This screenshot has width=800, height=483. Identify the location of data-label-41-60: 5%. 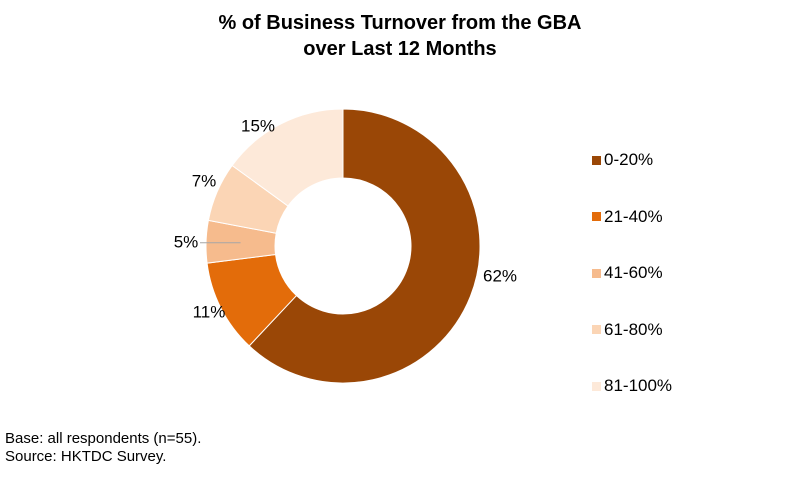
(186, 241).